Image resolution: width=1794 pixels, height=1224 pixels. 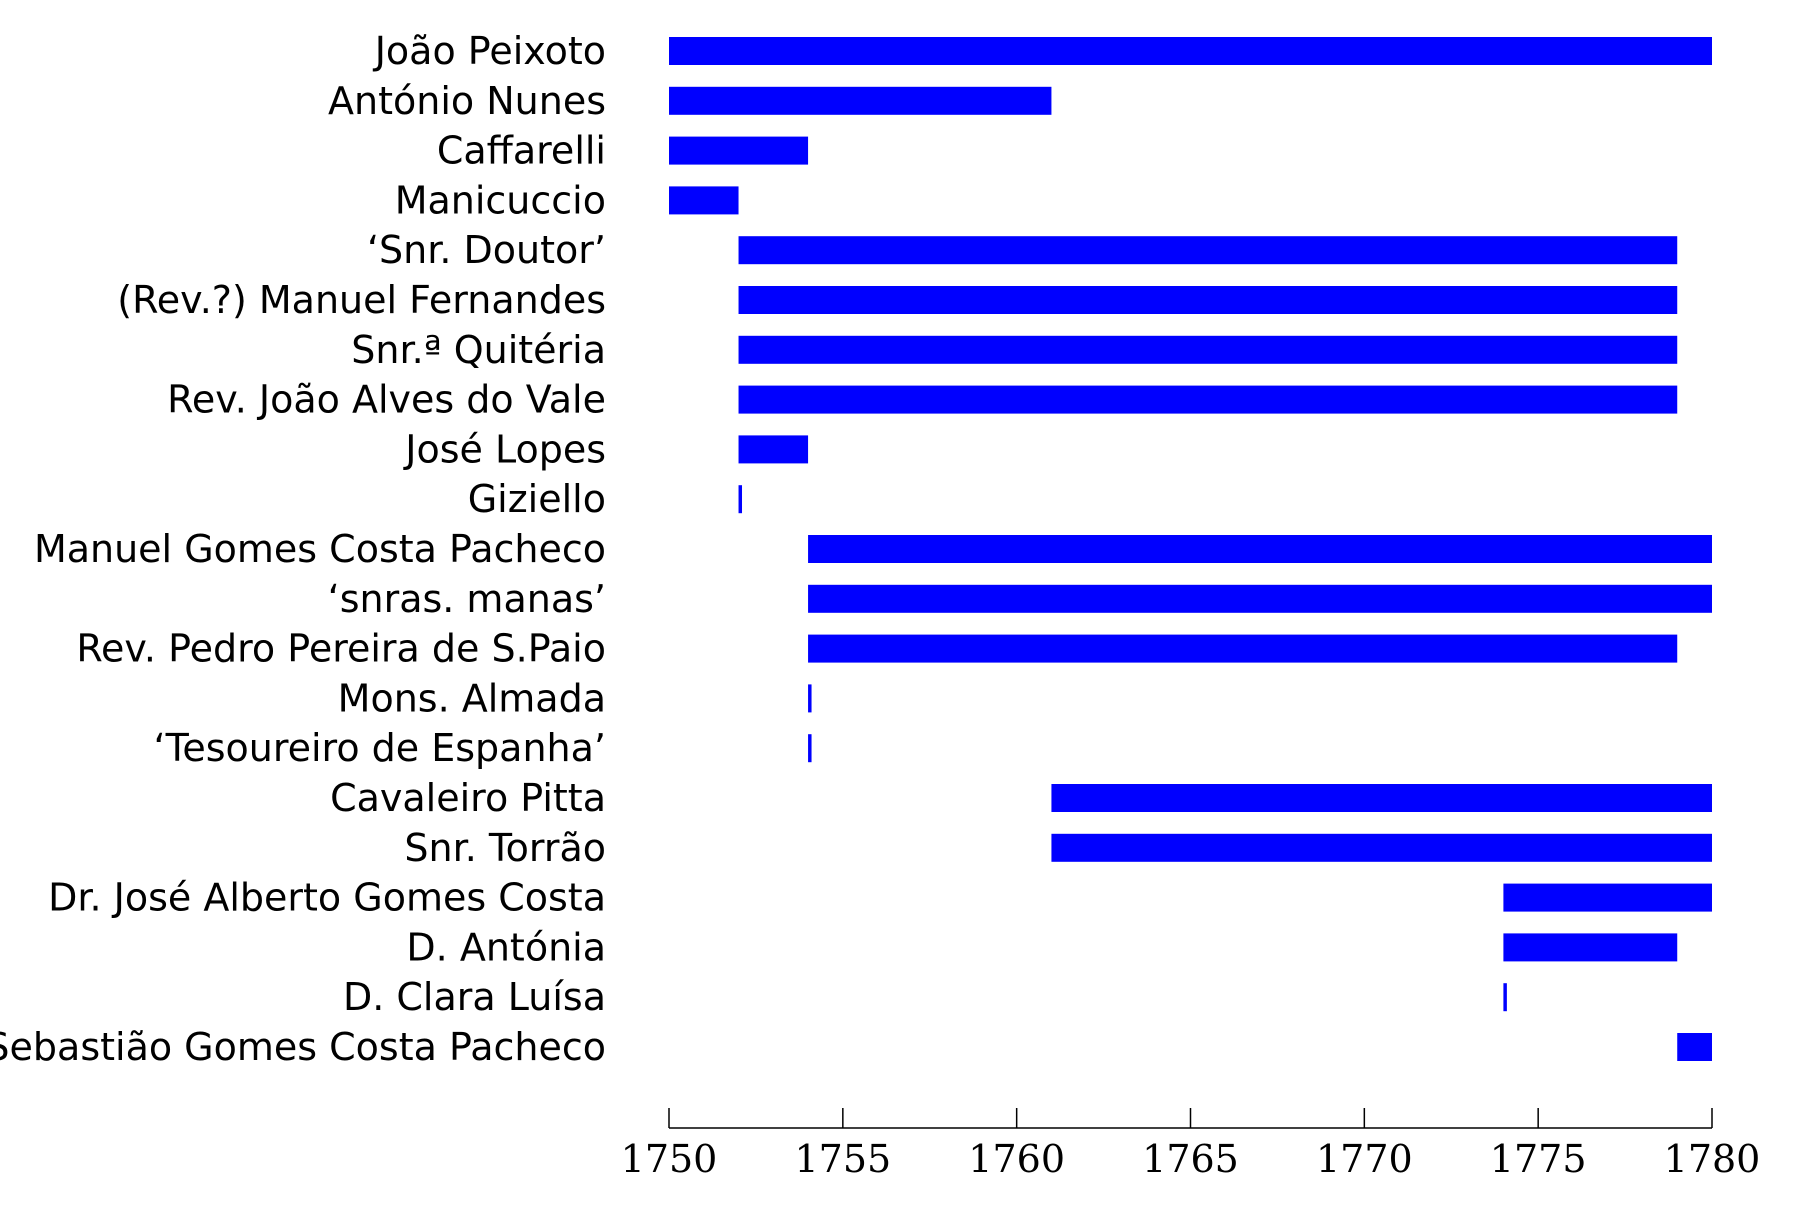 What do you see at coordinates (1190, 1159) in the screenshot?
I see `x-tick-label: 1765` at bounding box center [1190, 1159].